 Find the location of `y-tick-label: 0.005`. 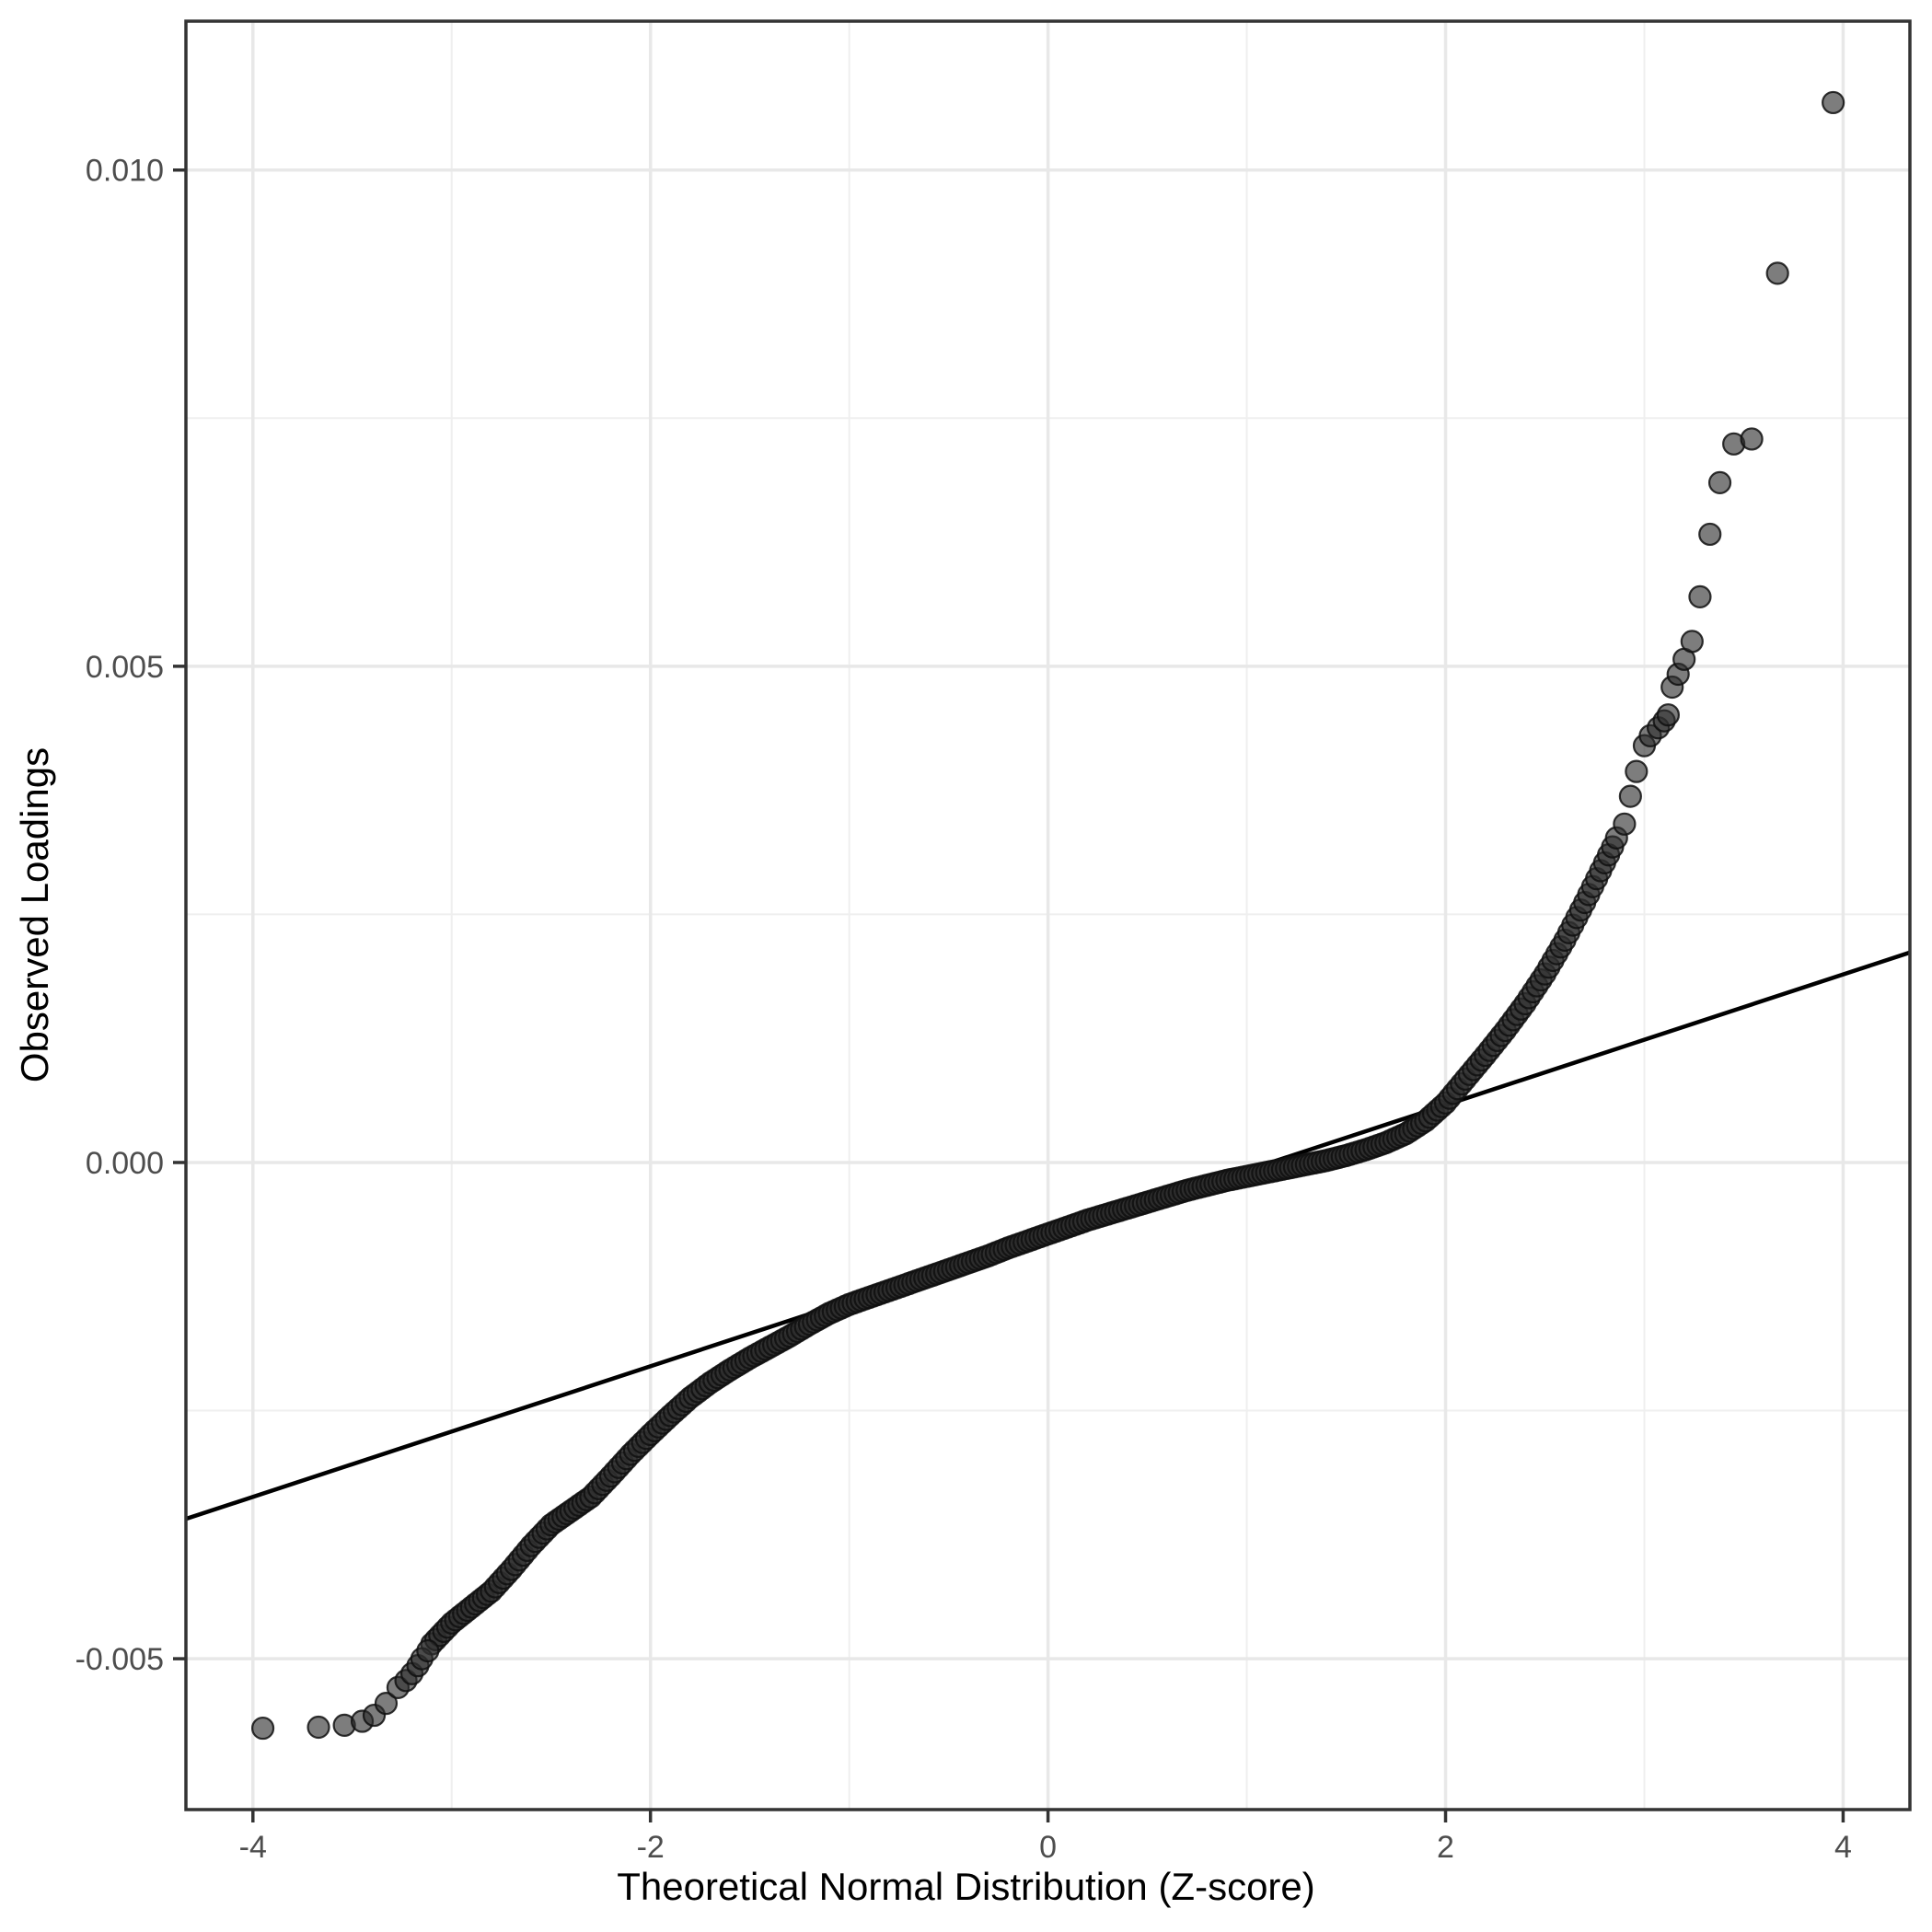

y-tick-label: 0.005 is located at coordinates (125, 667).